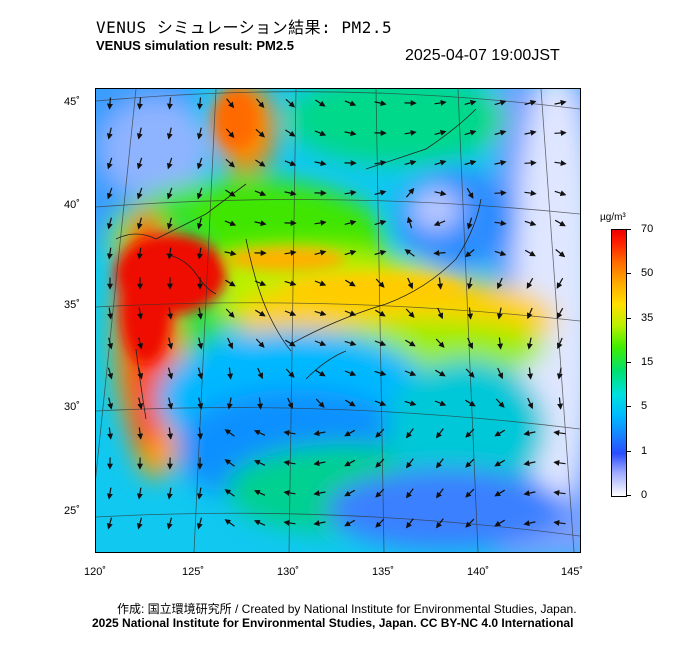 The image size is (700, 649). What do you see at coordinates (288, 572) in the screenshot?
I see `lon-label-130: 130˚` at bounding box center [288, 572].